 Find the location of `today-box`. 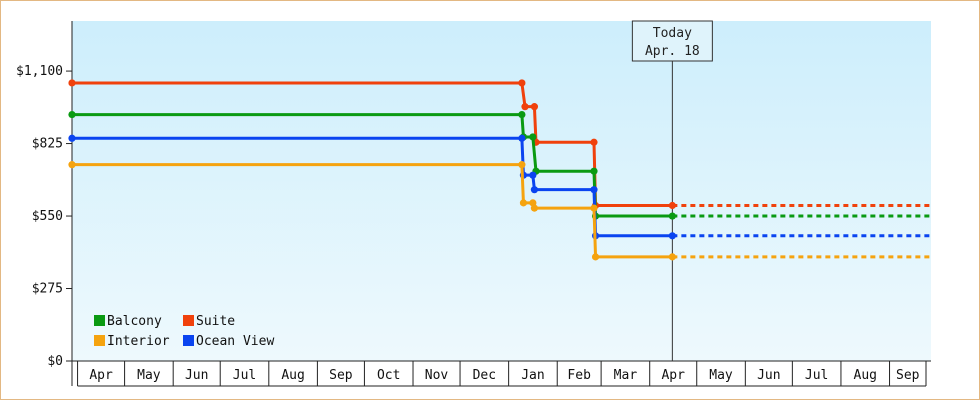

today-box is located at coordinates (672, 41).